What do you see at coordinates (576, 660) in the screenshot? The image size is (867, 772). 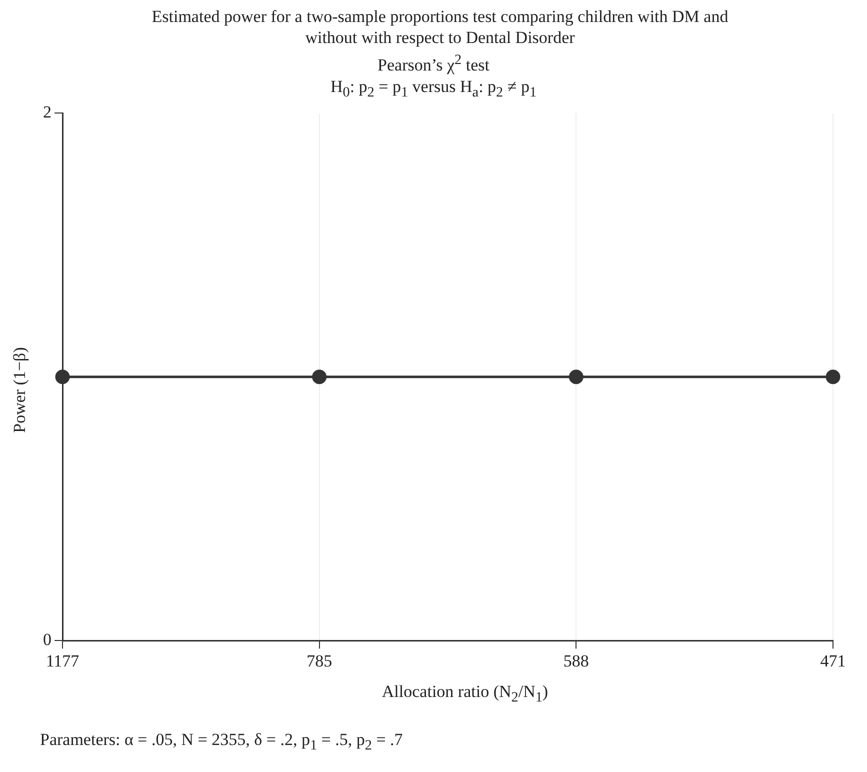 I see `x-tick-label: 588` at bounding box center [576, 660].